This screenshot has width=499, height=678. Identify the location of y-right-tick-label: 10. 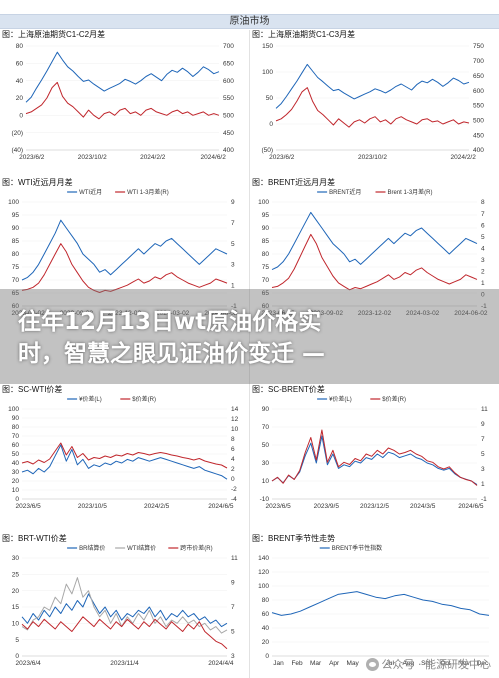
(235, 429).